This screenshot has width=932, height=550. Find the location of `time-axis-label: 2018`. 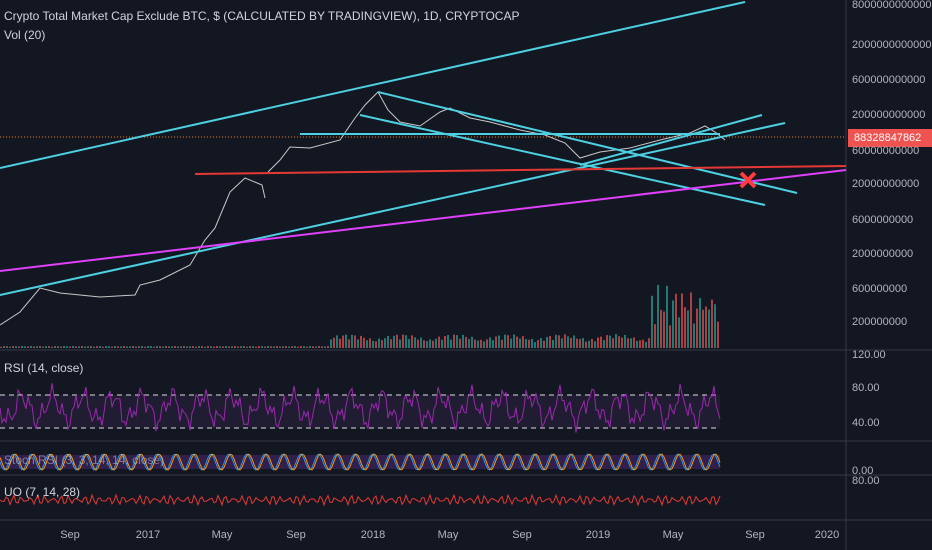

time-axis-label: 2018 is located at coordinates (373, 535).